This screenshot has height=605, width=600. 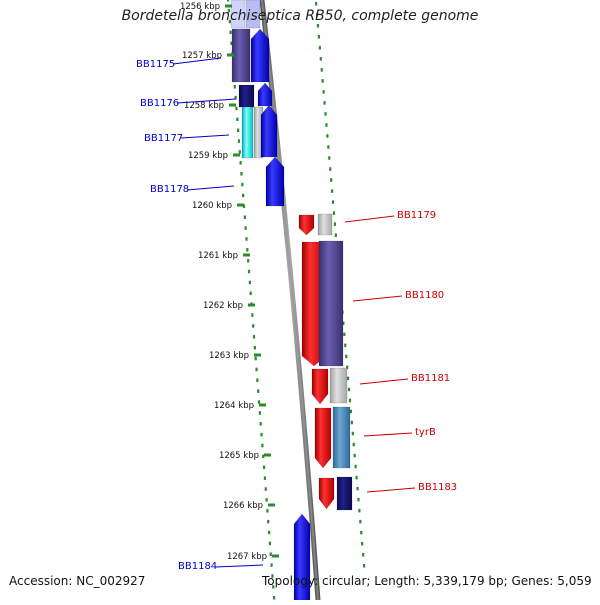 I want to click on kbp-label: 1256 kbp, so click(x=200, y=7).